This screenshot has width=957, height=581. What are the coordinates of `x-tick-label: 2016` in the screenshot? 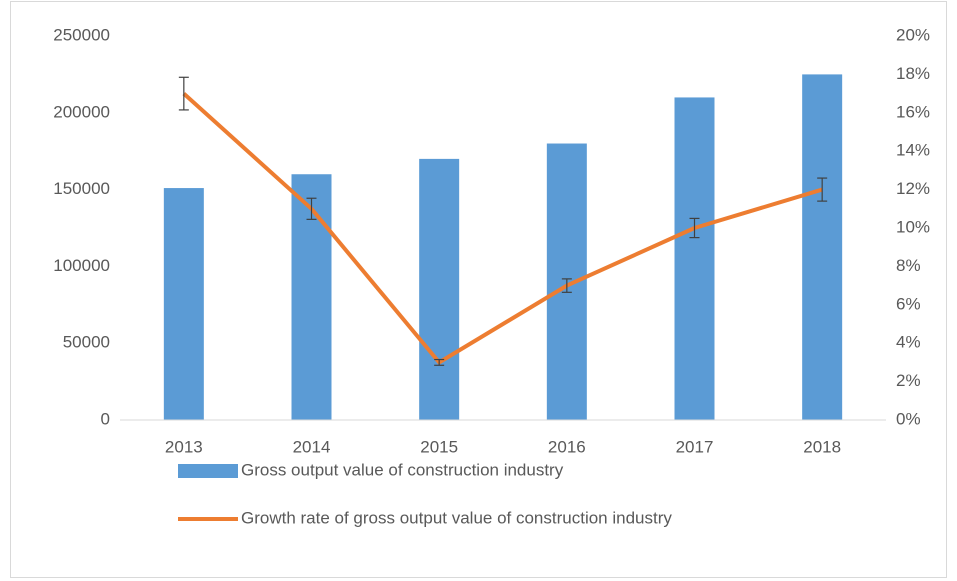 It's located at (567, 446).